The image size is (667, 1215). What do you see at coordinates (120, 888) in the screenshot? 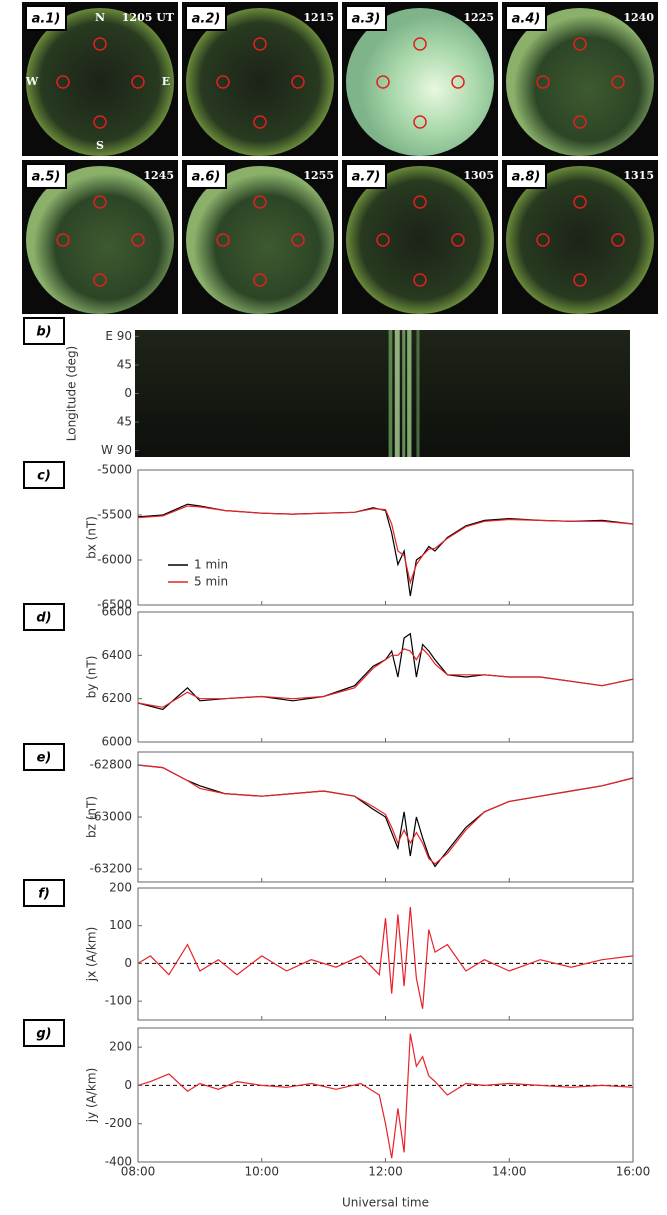
I see `y-tick-label: 200` at bounding box center [120, 888].